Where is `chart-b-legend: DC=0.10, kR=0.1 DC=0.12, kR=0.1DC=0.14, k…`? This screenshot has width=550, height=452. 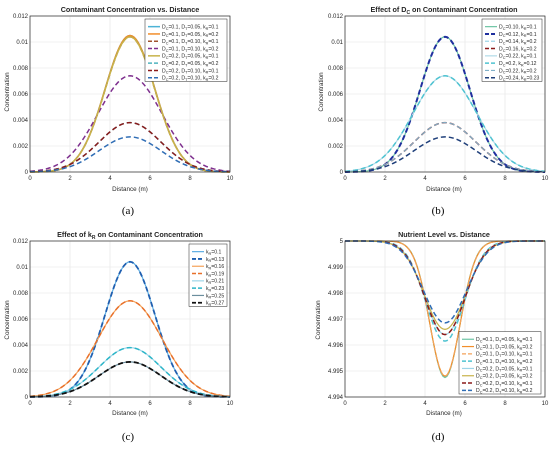 chart-b-legend: DC=0.10, kR=0.1 DC=0.12, kR=0.1DC=0.14, k… is located at coordinates (512, 50).